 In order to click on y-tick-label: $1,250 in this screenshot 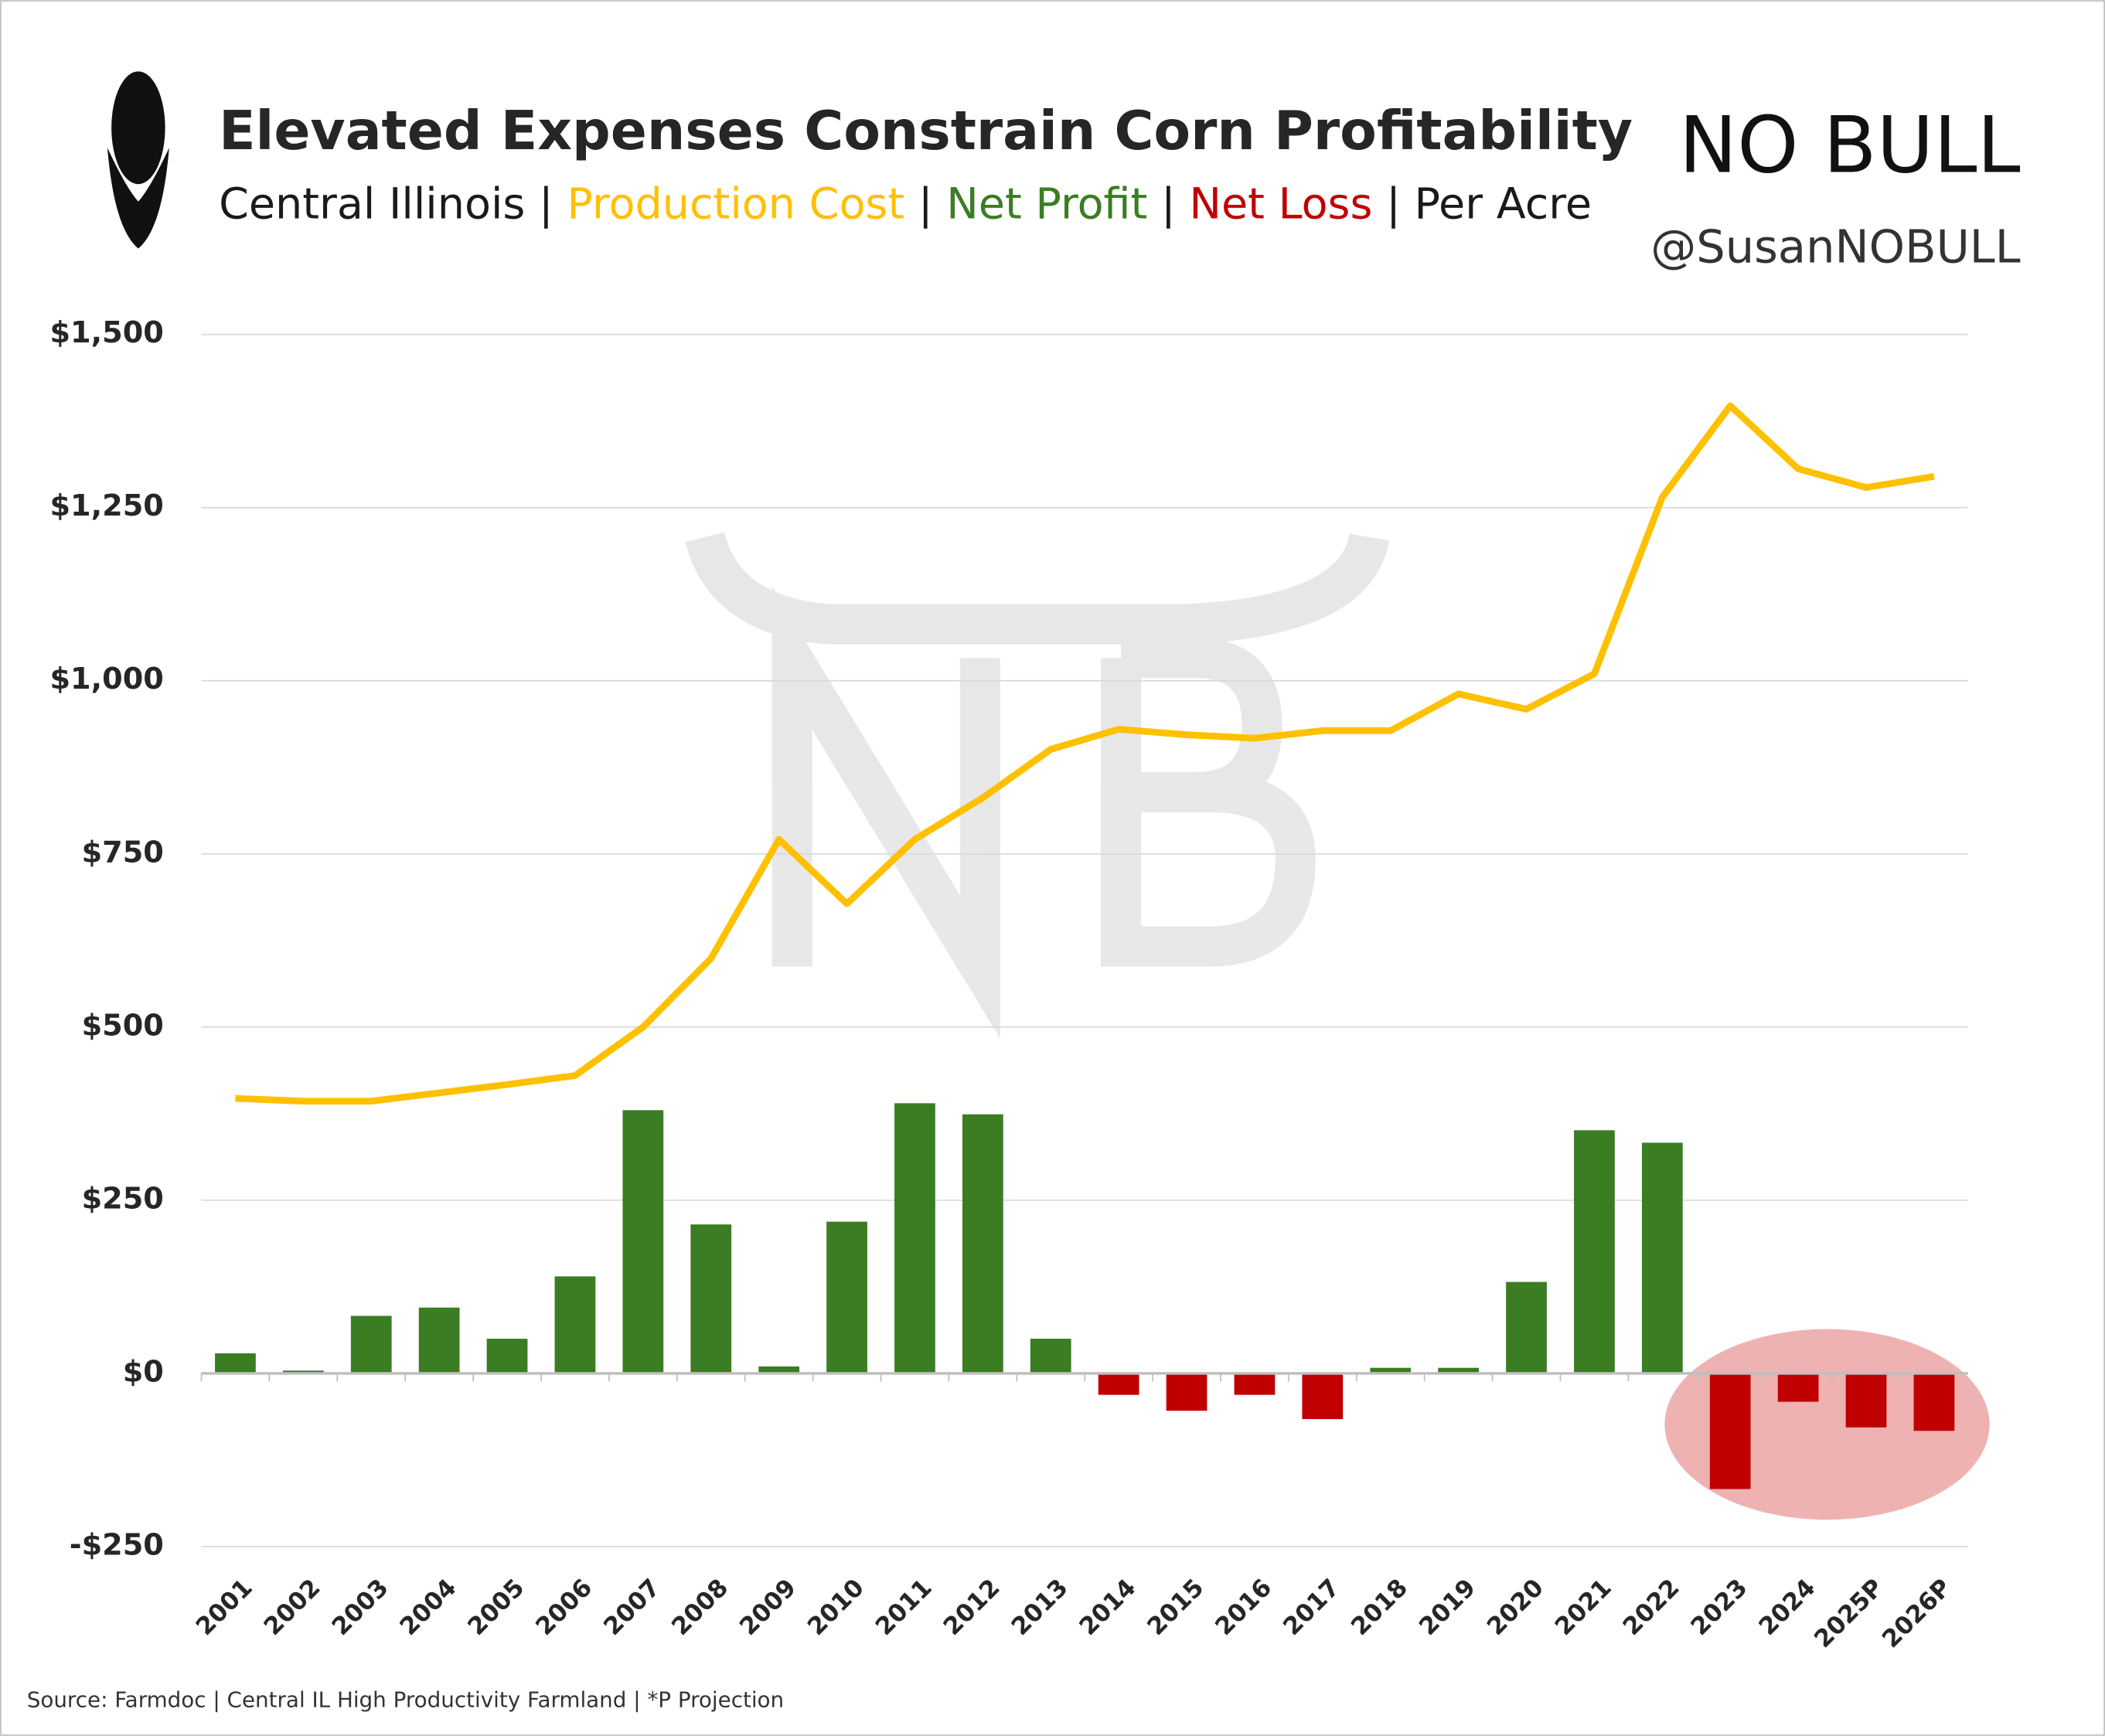, I will do `click(106, 506)`.